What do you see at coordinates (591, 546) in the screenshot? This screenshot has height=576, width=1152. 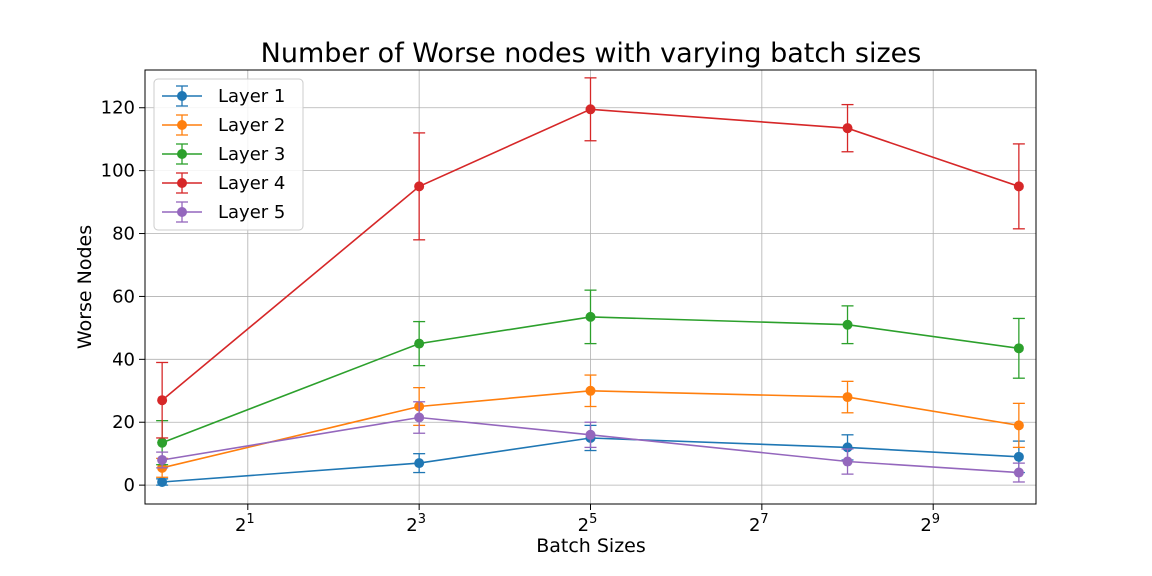 I see `x-axis-label: Batch Sizes` at bounding box center [591, 546].